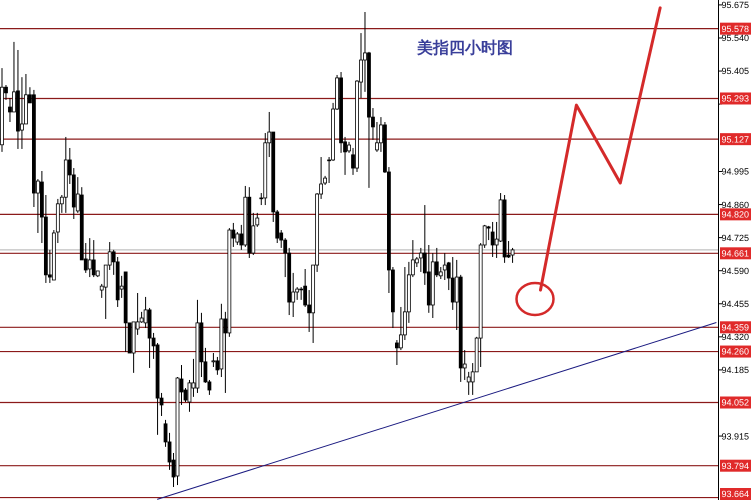 The width and height of the screenshot is (751, 500). Describe the element at coordinates (736, 205) in the screenshot. I see `y-tick-label: 94.860` at that location.